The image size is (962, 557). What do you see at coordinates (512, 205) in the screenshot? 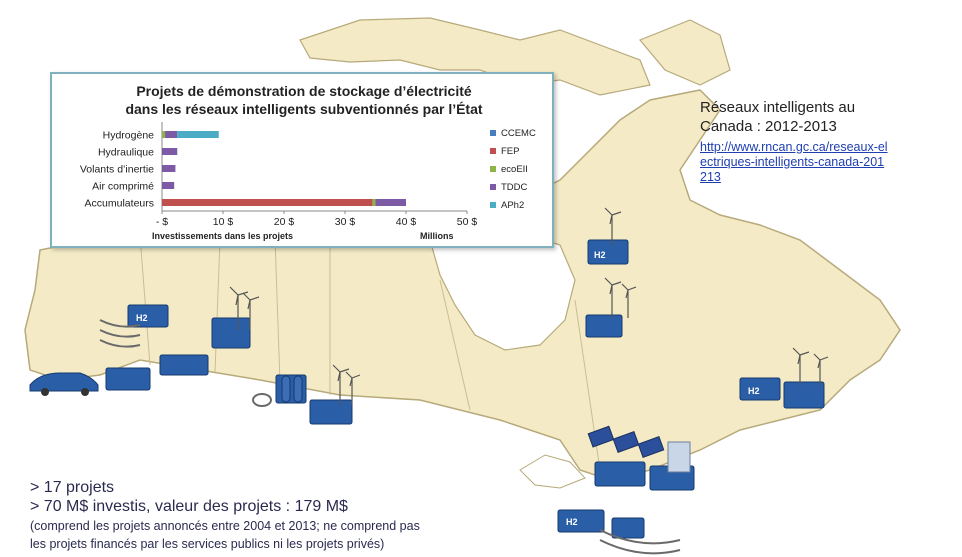
I see `legend-label: APh2` at bounding box center [512, 205].